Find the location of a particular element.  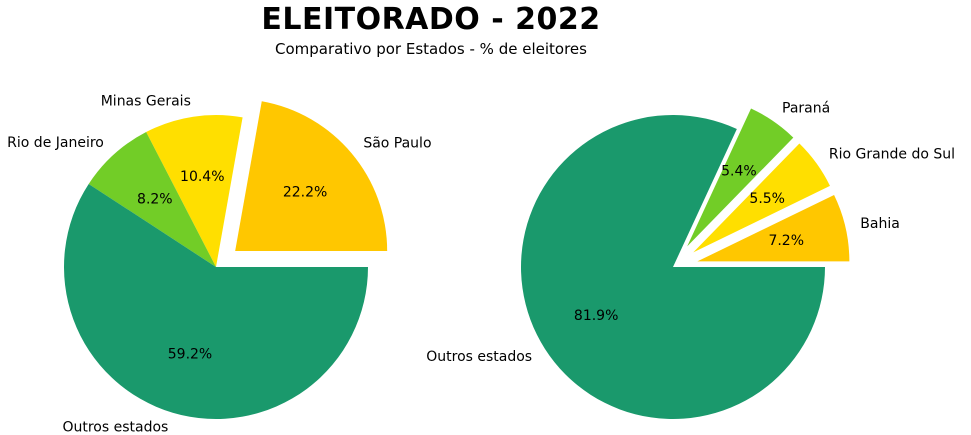

pie-slice-minas-gerais is located at coordinates (194, 191).